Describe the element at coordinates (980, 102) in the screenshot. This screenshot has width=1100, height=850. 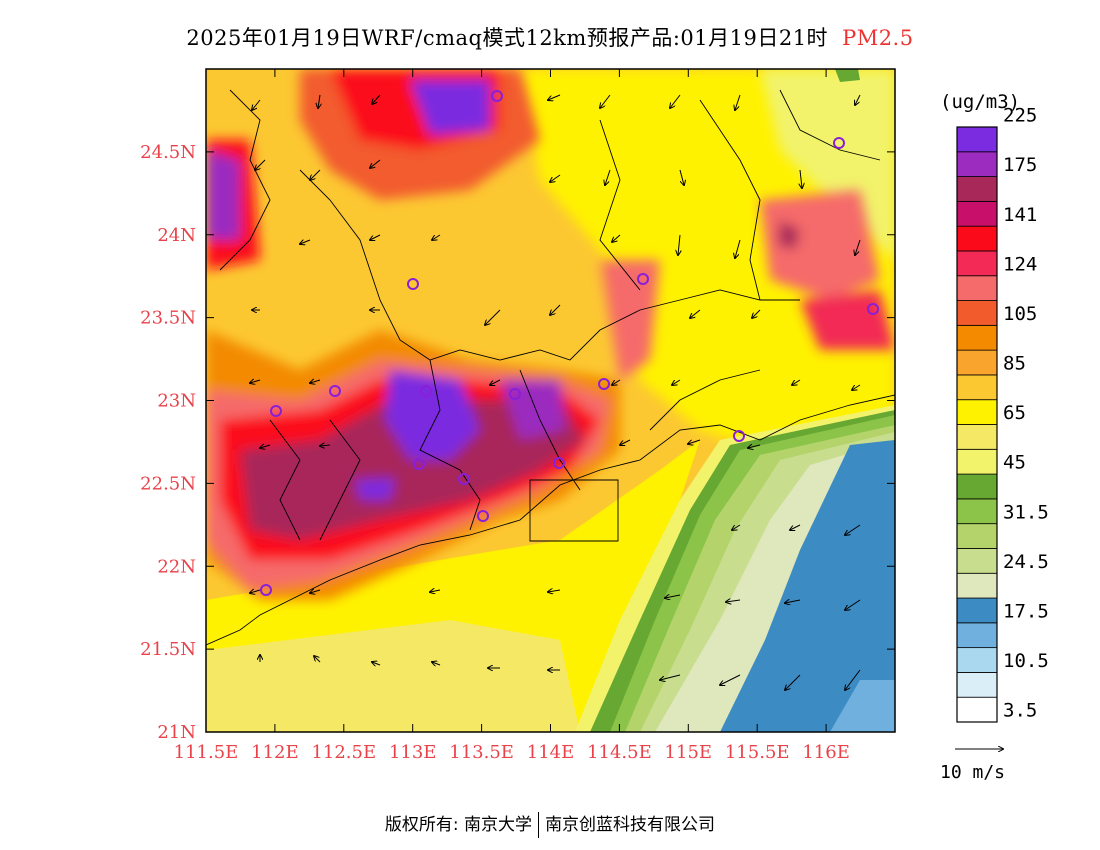
I see `legend-unit: (ug/m3)` at that location.